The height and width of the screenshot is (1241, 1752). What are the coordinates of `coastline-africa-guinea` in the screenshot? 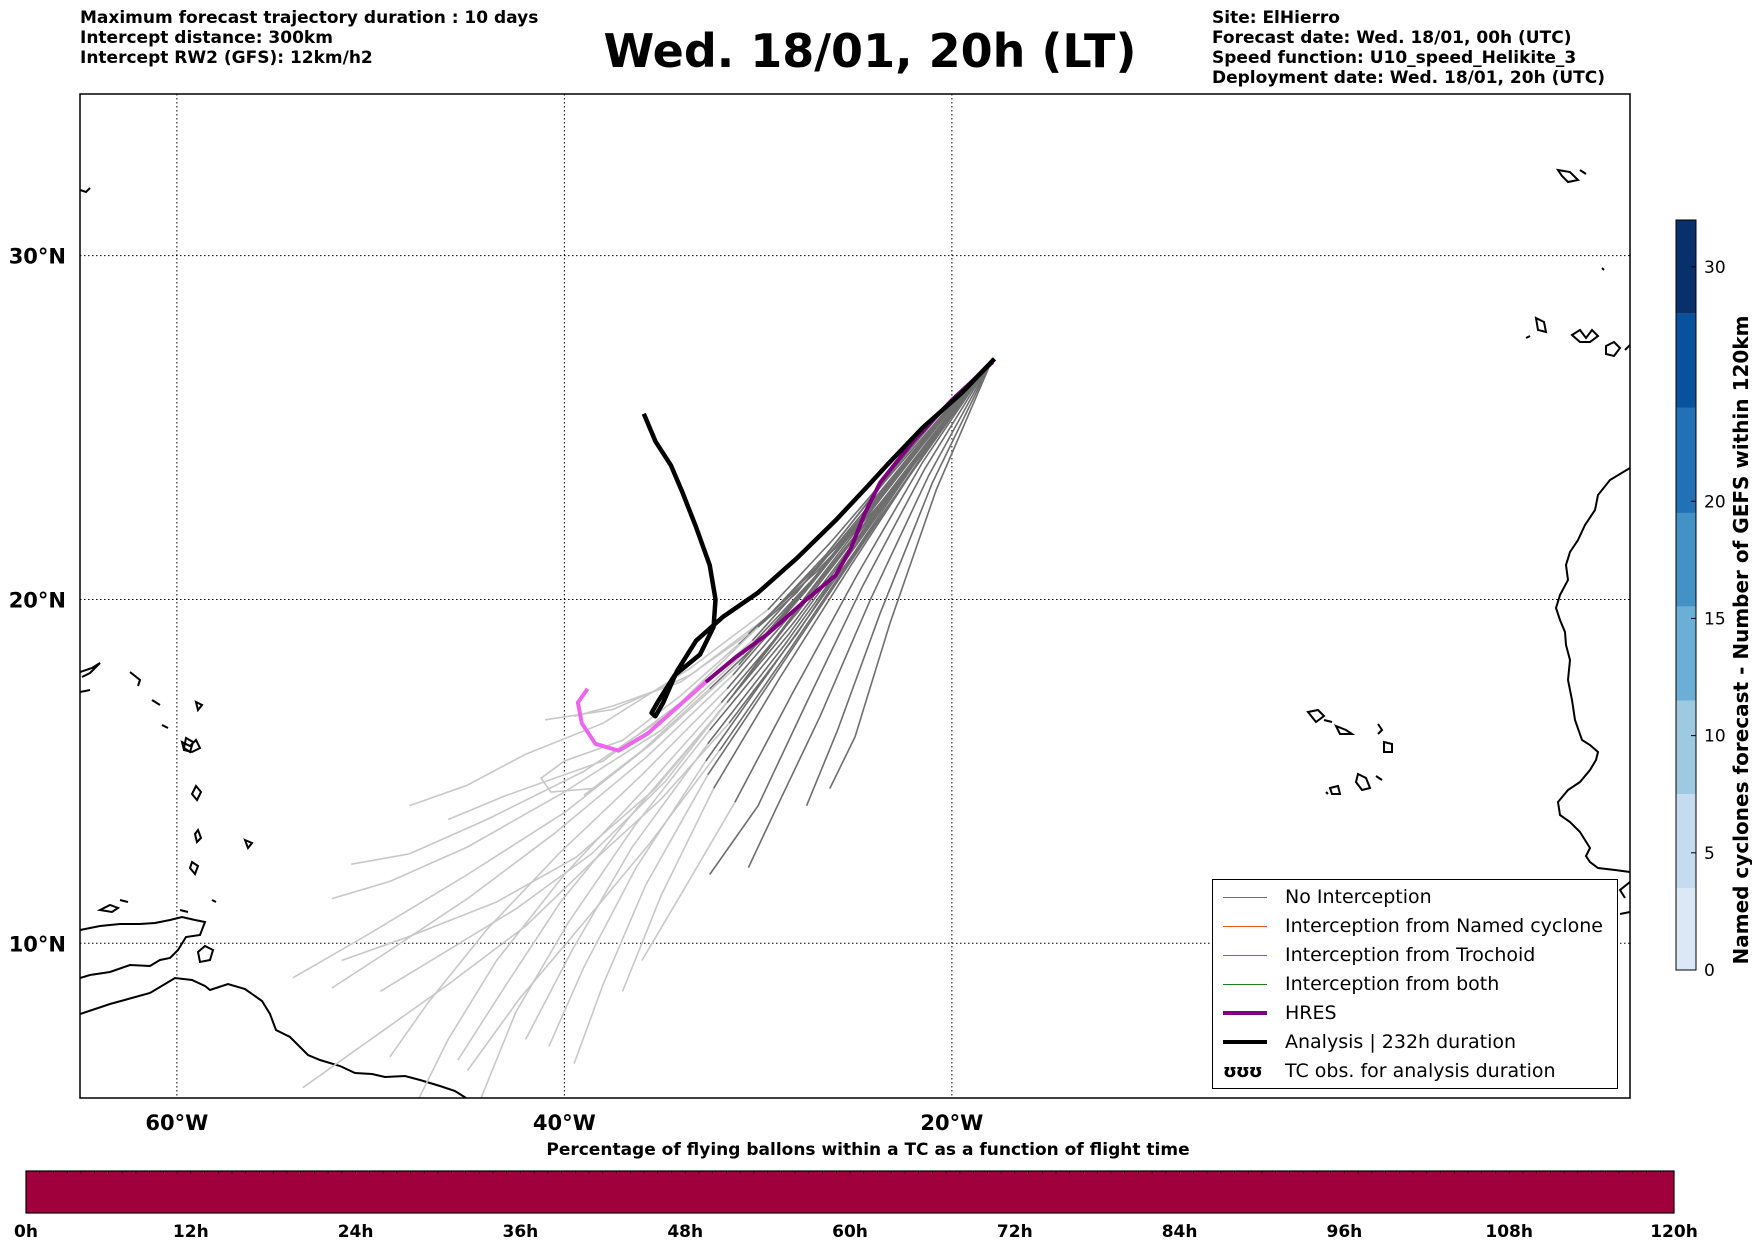 It's located at (1624, 913).